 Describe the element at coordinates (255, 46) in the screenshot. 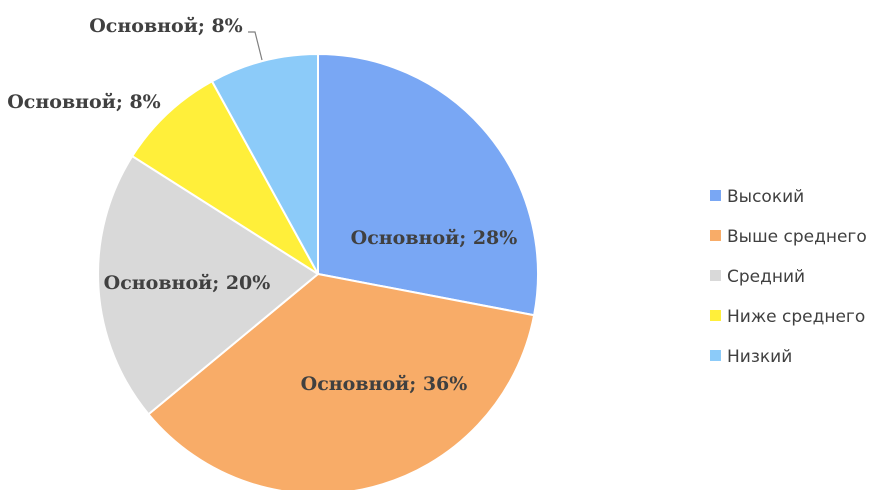

I see `leader-line` at that location.